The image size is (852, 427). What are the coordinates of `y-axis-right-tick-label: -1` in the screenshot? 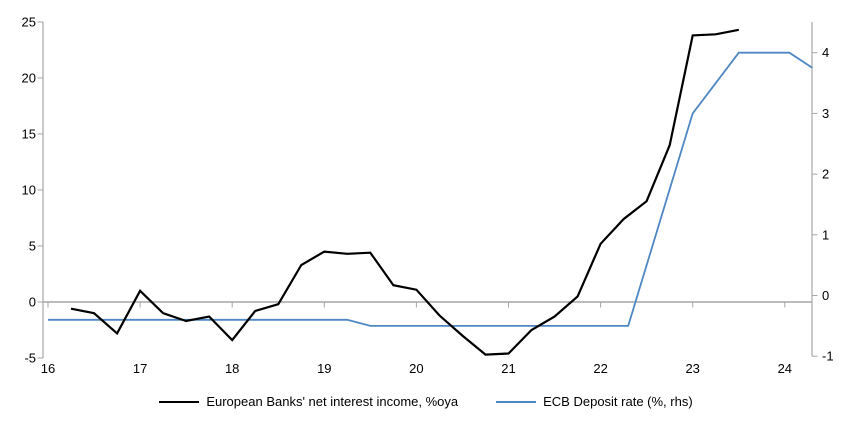 It's located at (828, 356).